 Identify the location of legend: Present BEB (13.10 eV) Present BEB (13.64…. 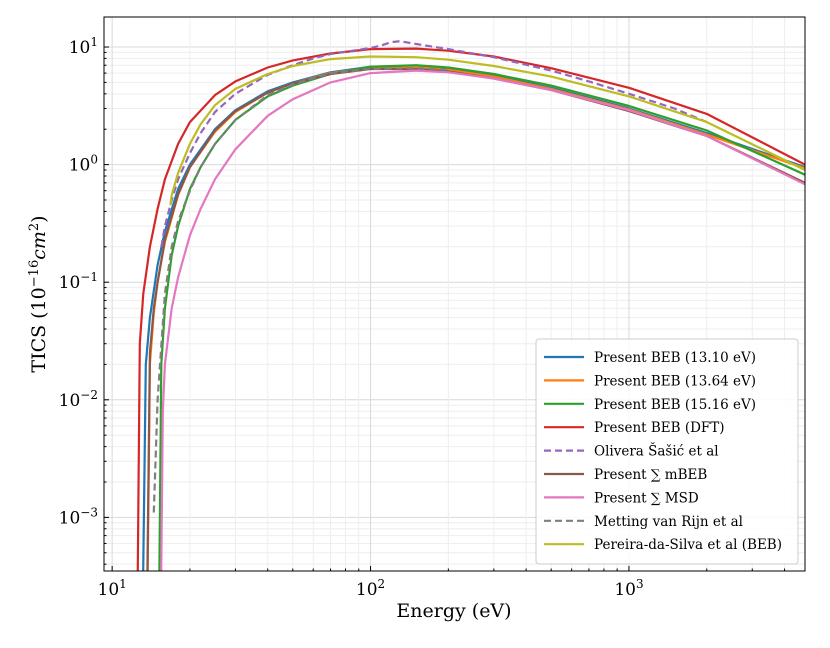
(667, 451).